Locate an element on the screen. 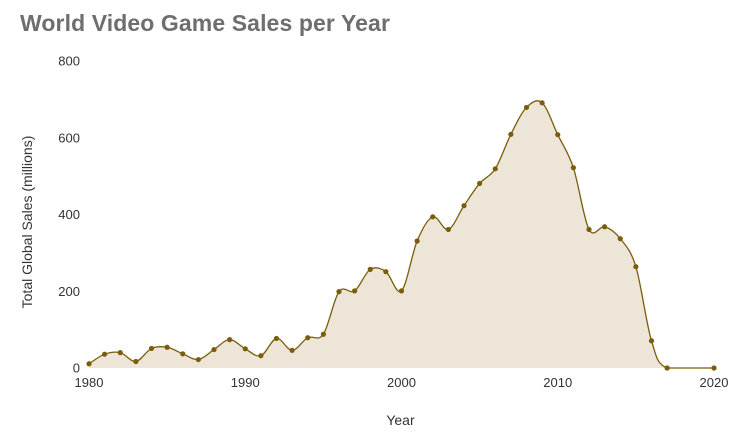 This screenshot has height=445, width=734. chart-title: World Video Game Sales per Year is located at coordinates (205, 23).